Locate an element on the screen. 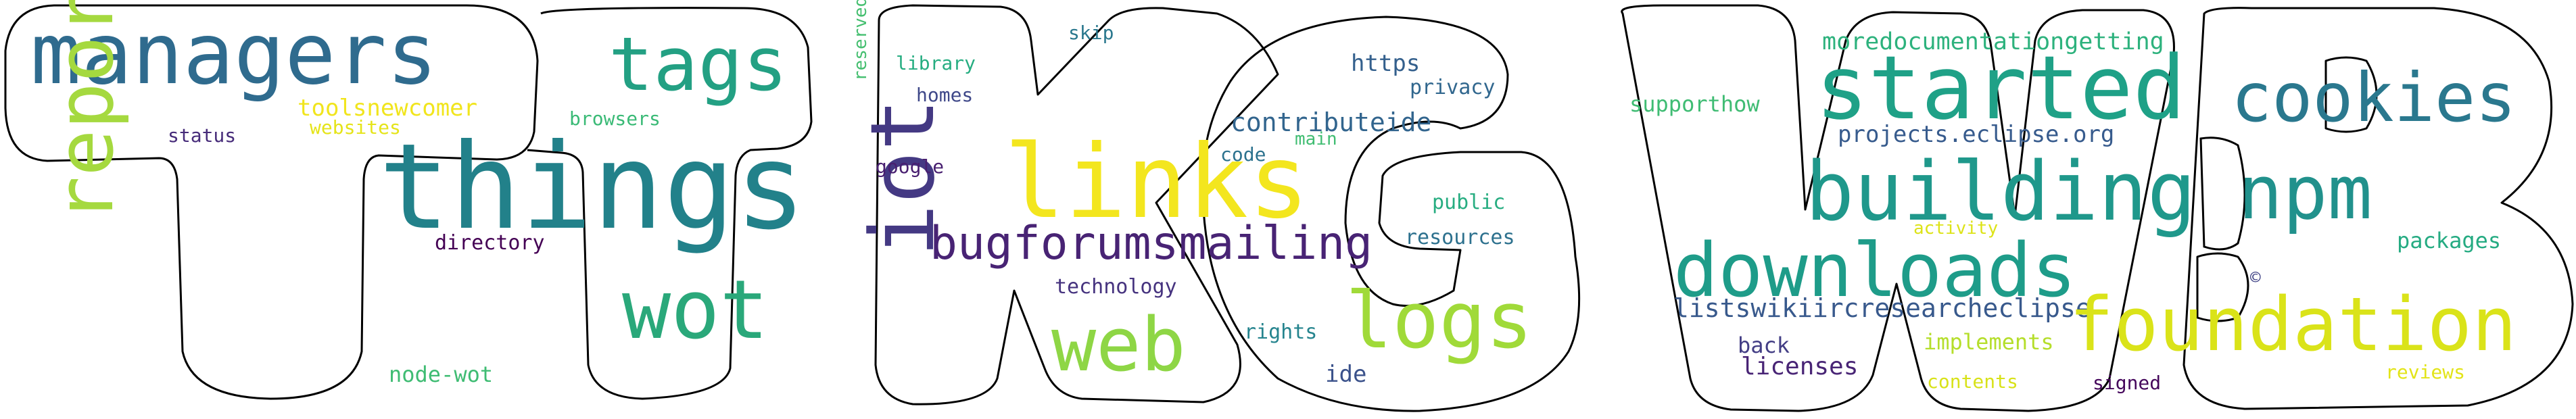 This screenshot has height=419, width=2576. word-cloud-term: things is located at coordinates (593, 187).